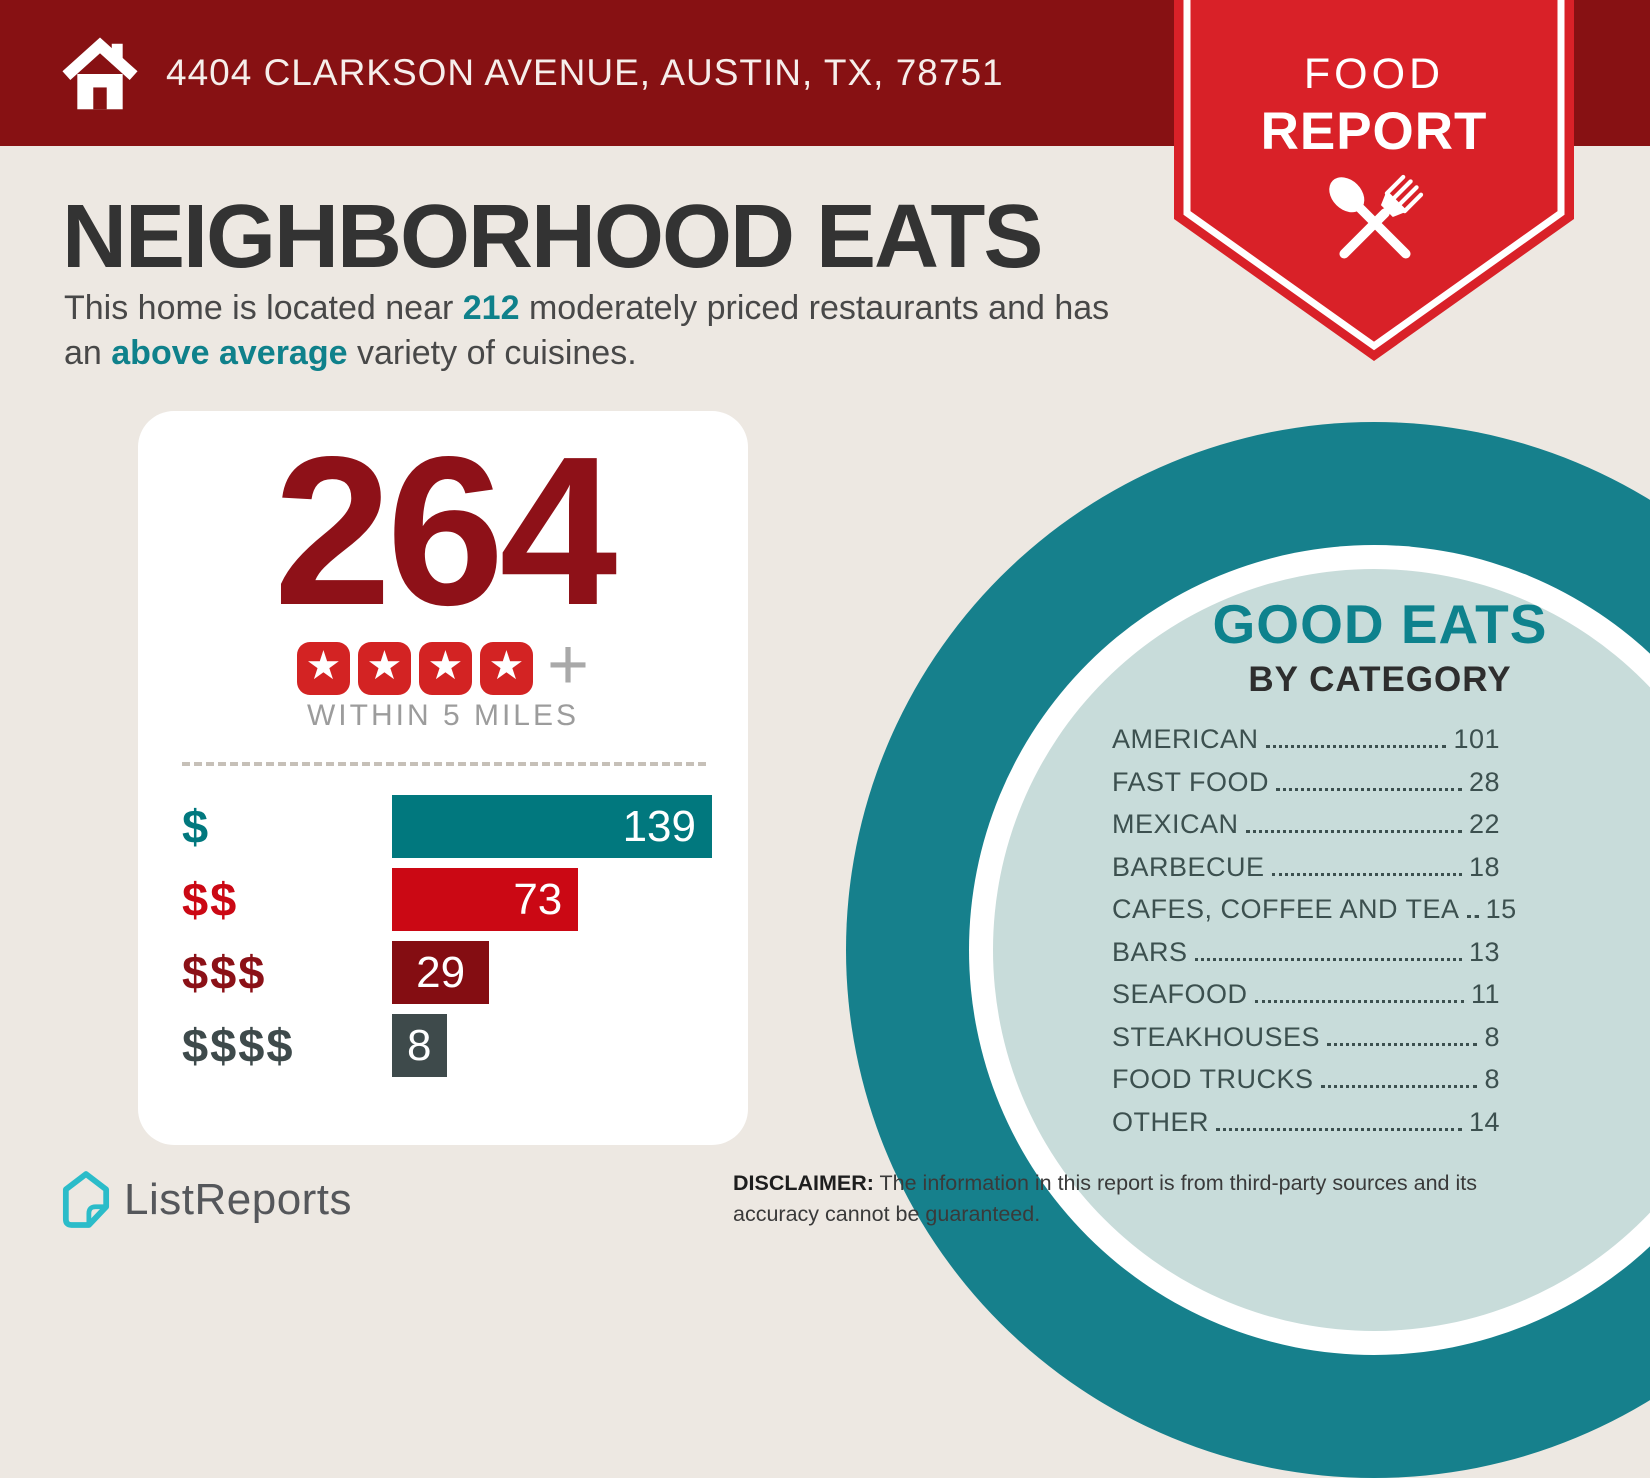  Describe the element at coordinates (1380, 679) in the screenshot. I see `good-eats-subtitle: BY CATEGORY` at that location.